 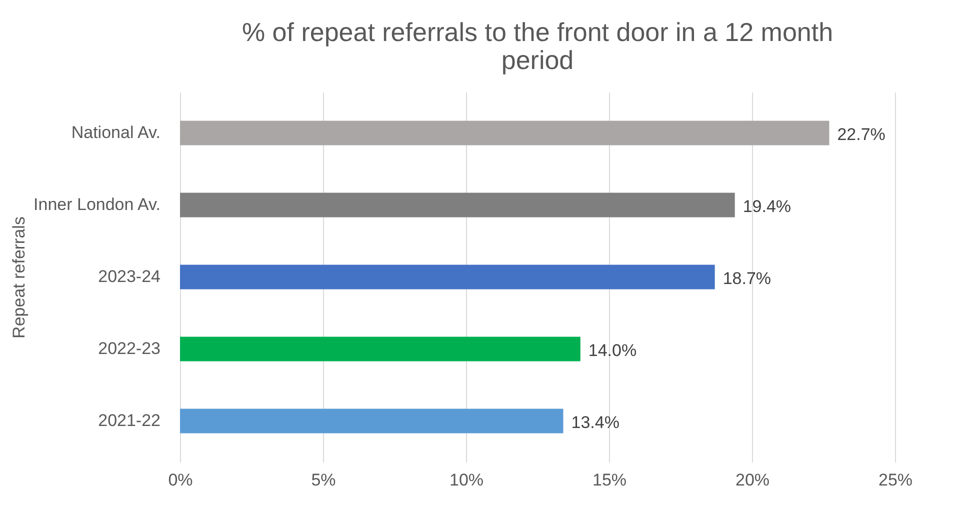 What do you see at coordinates (752, 480) in the screenshot?
I see `x-tick-label: 20%` at bounding box center [752, 480].